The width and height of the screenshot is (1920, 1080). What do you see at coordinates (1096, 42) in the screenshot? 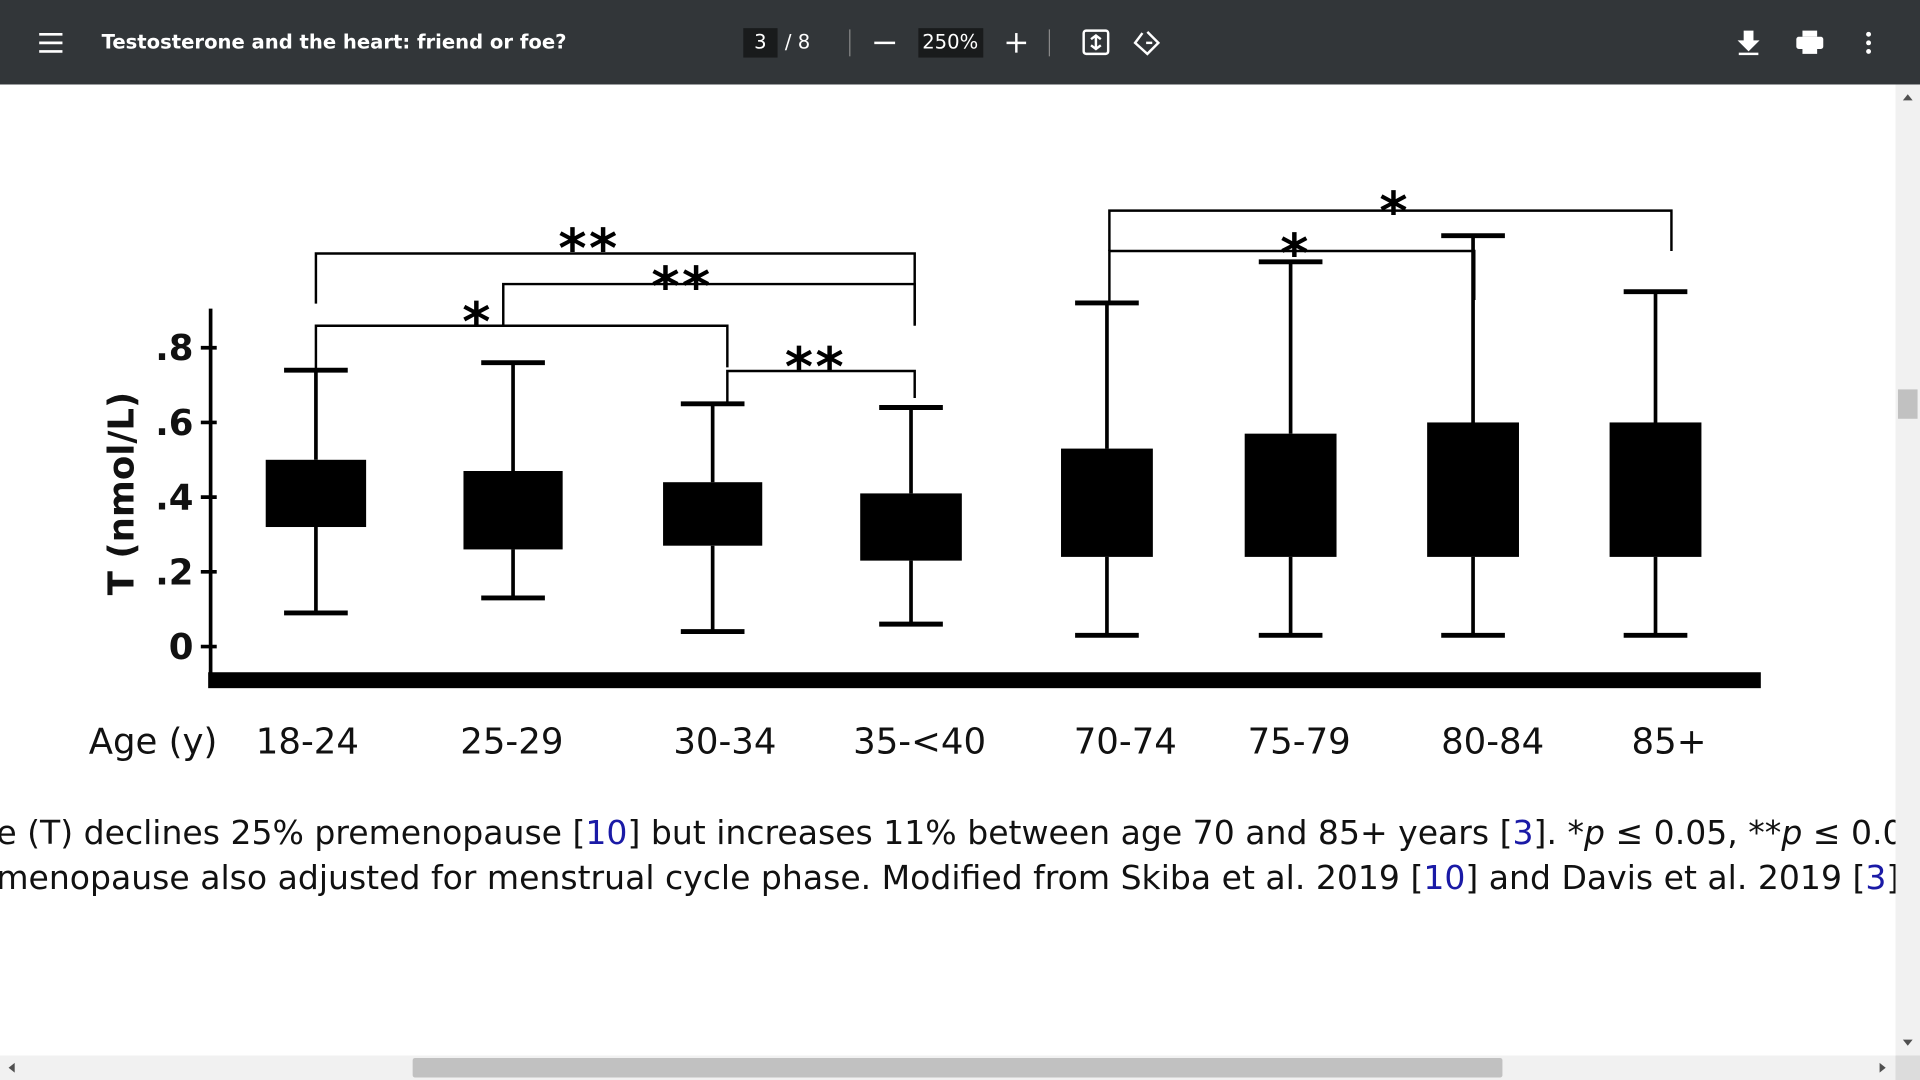
I see `fit-page` at bounding box center [1096, 42].